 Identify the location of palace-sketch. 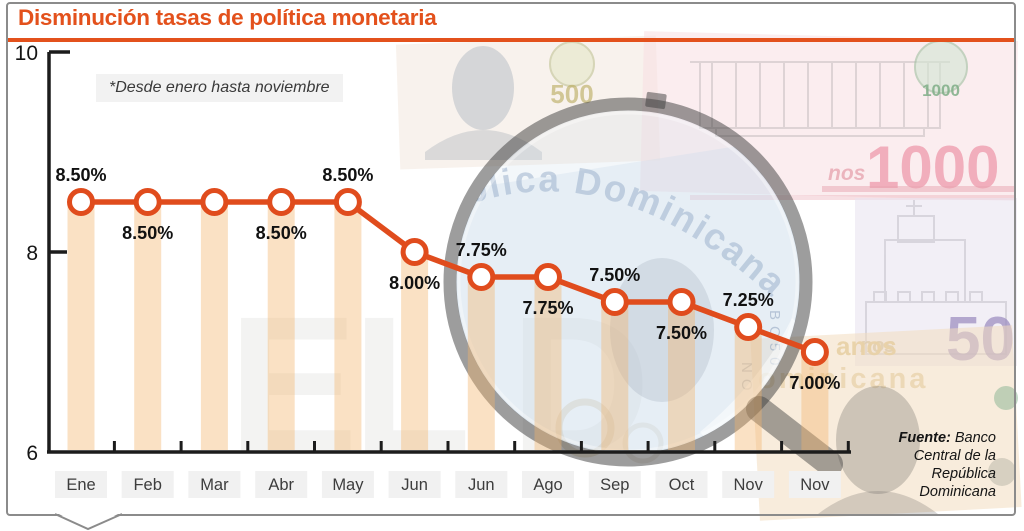
(820, 99).